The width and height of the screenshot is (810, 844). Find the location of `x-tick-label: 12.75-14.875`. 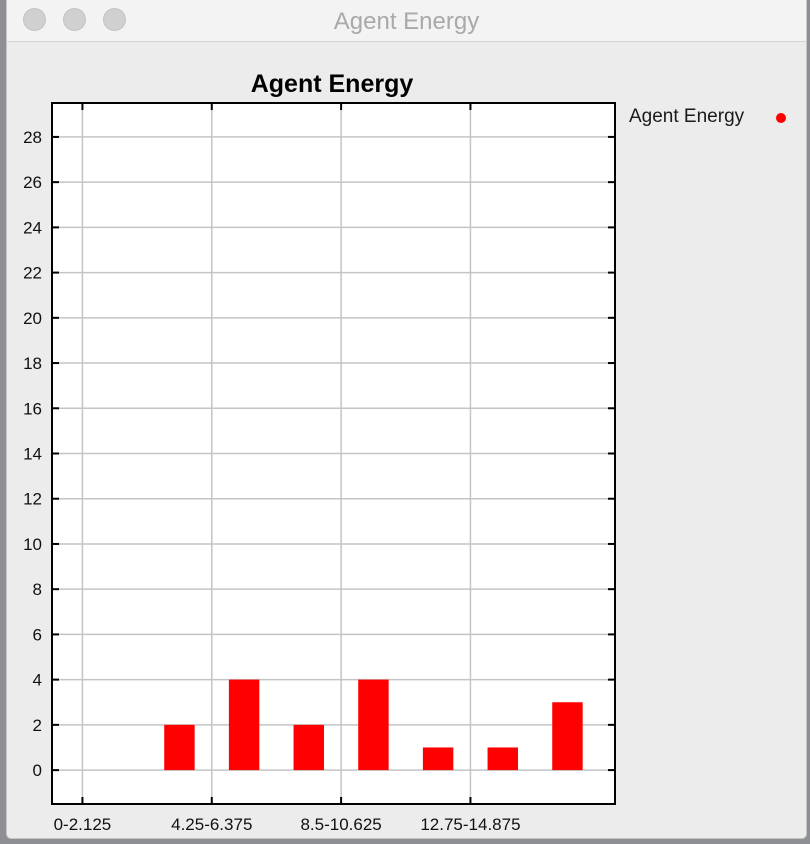

x-tick-label: 12.75-14.875 is located at coordinates (470, 824).